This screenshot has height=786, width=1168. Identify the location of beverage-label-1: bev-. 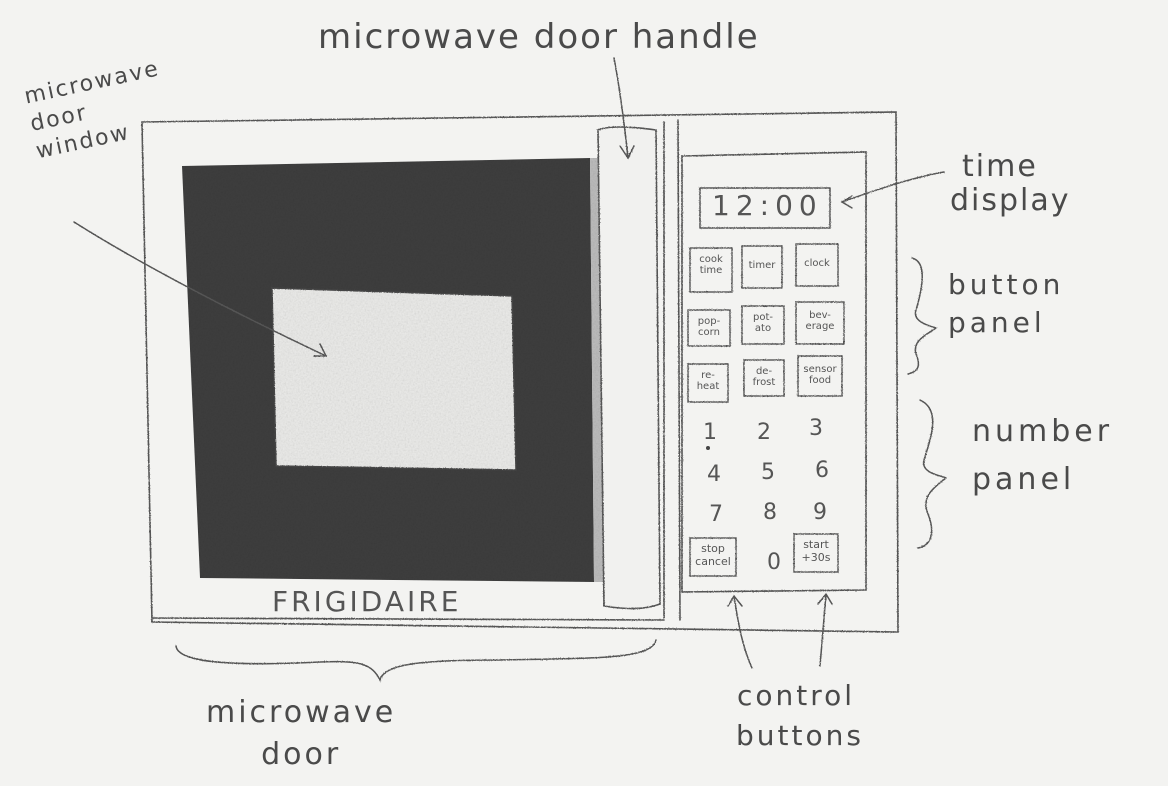
(820, 315).